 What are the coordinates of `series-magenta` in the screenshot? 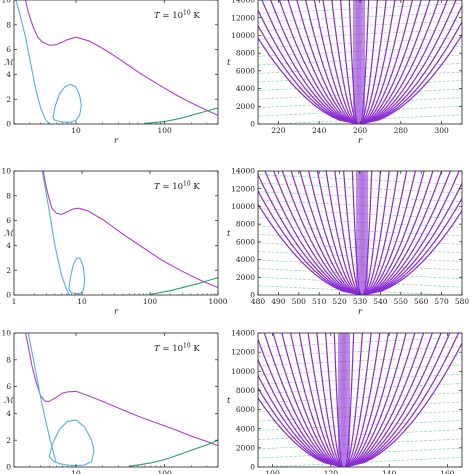 It's located at (121, 390).